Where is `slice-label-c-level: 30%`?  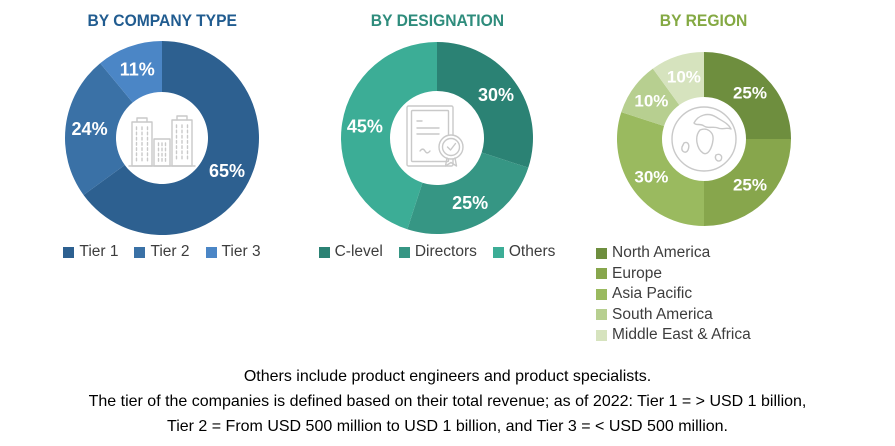 slice-label-c-level: 30% is located at coordinates (496, 95).